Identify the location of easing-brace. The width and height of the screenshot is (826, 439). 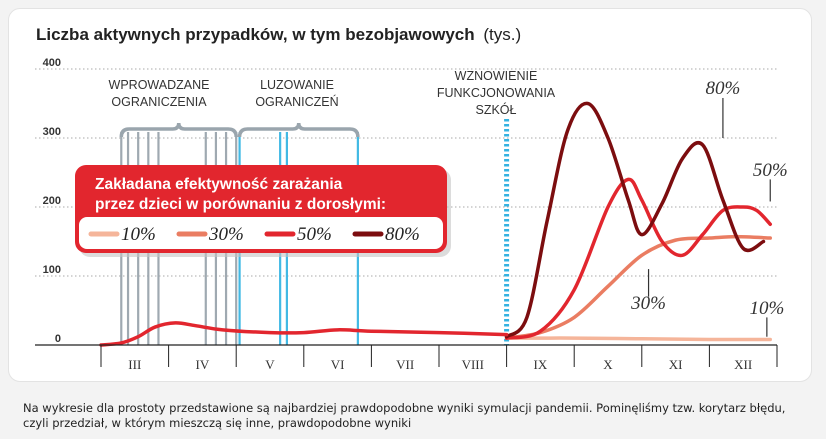
(298, 130).